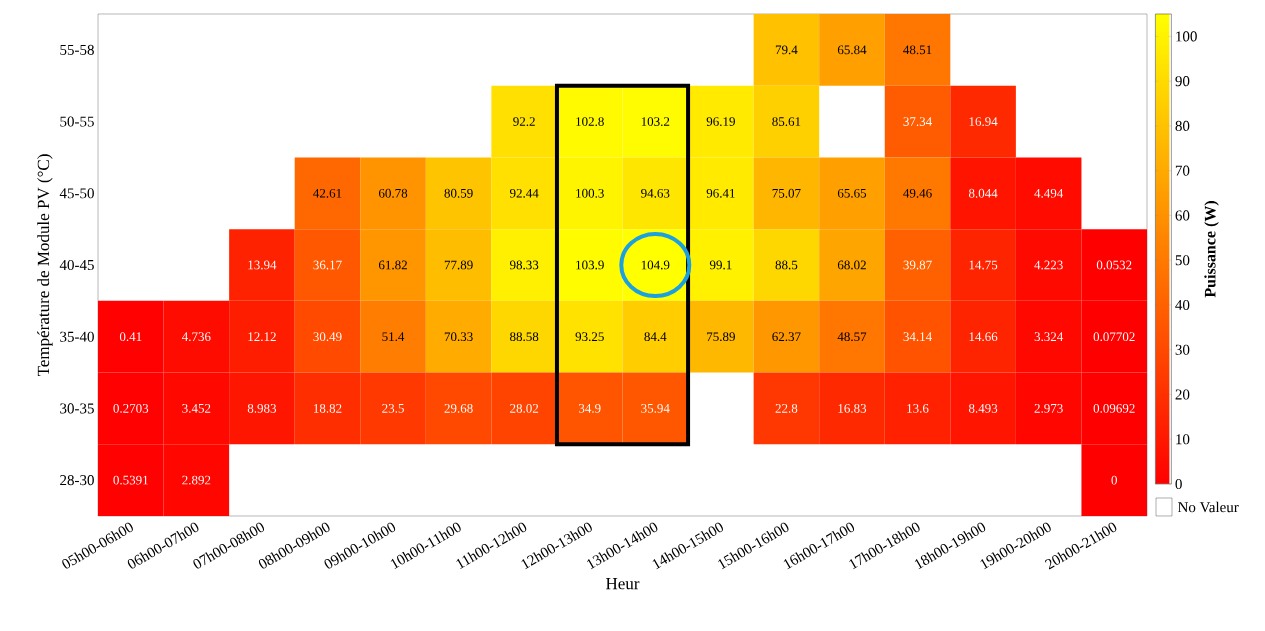 The image size is (1265, 631). What do you see at coordinates (1114, 408) in the screenshot?
I see `data-label: 0.09692` at bounding box center [1114, 408].